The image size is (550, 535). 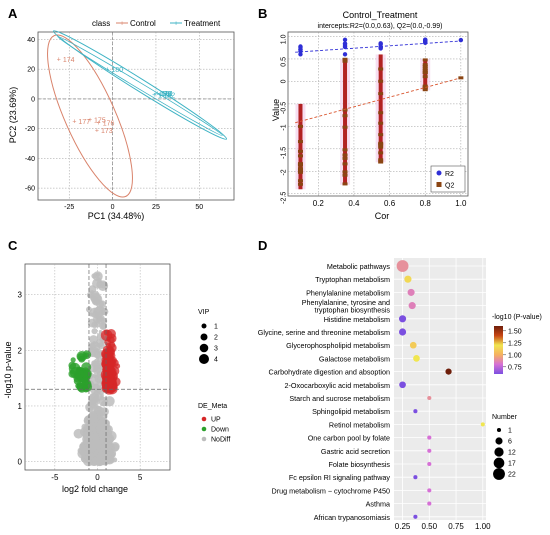 What do you see at coordinates (31, 40) in the screenshot?
I see `pca-y-tick-label: 40` at bounding box center [31, 40].